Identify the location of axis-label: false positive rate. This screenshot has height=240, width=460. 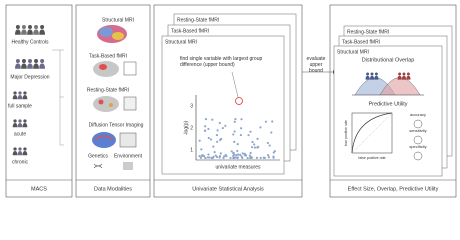
(371, 158).